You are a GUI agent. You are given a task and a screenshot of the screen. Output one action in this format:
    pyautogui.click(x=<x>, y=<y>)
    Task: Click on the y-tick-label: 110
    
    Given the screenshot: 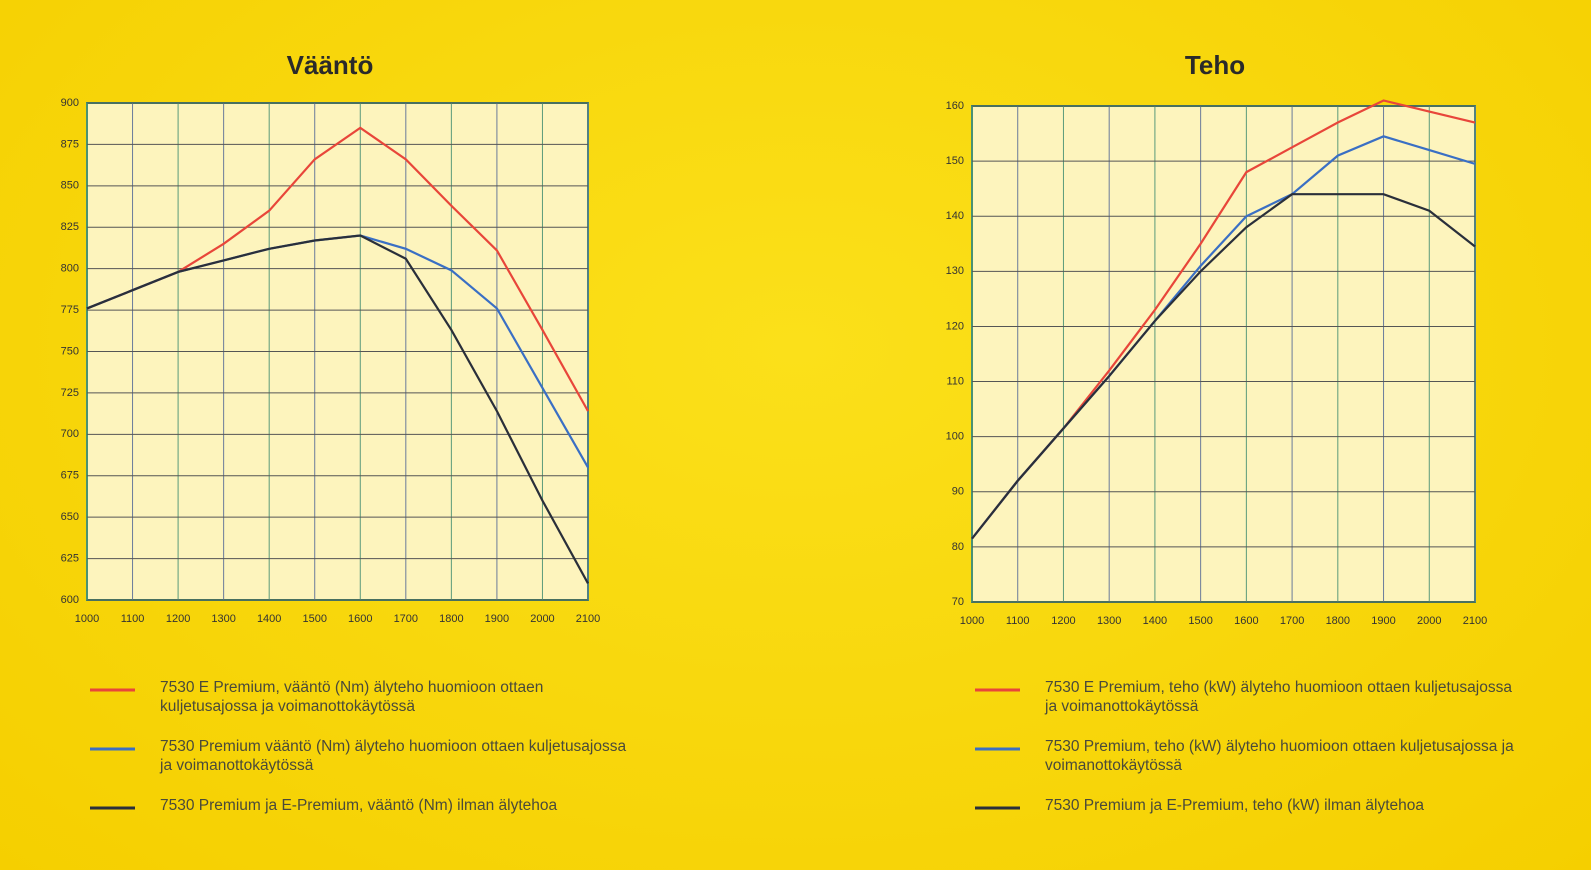 What is the action you would take?
    pyautogui.click(x=955, y=381)
    